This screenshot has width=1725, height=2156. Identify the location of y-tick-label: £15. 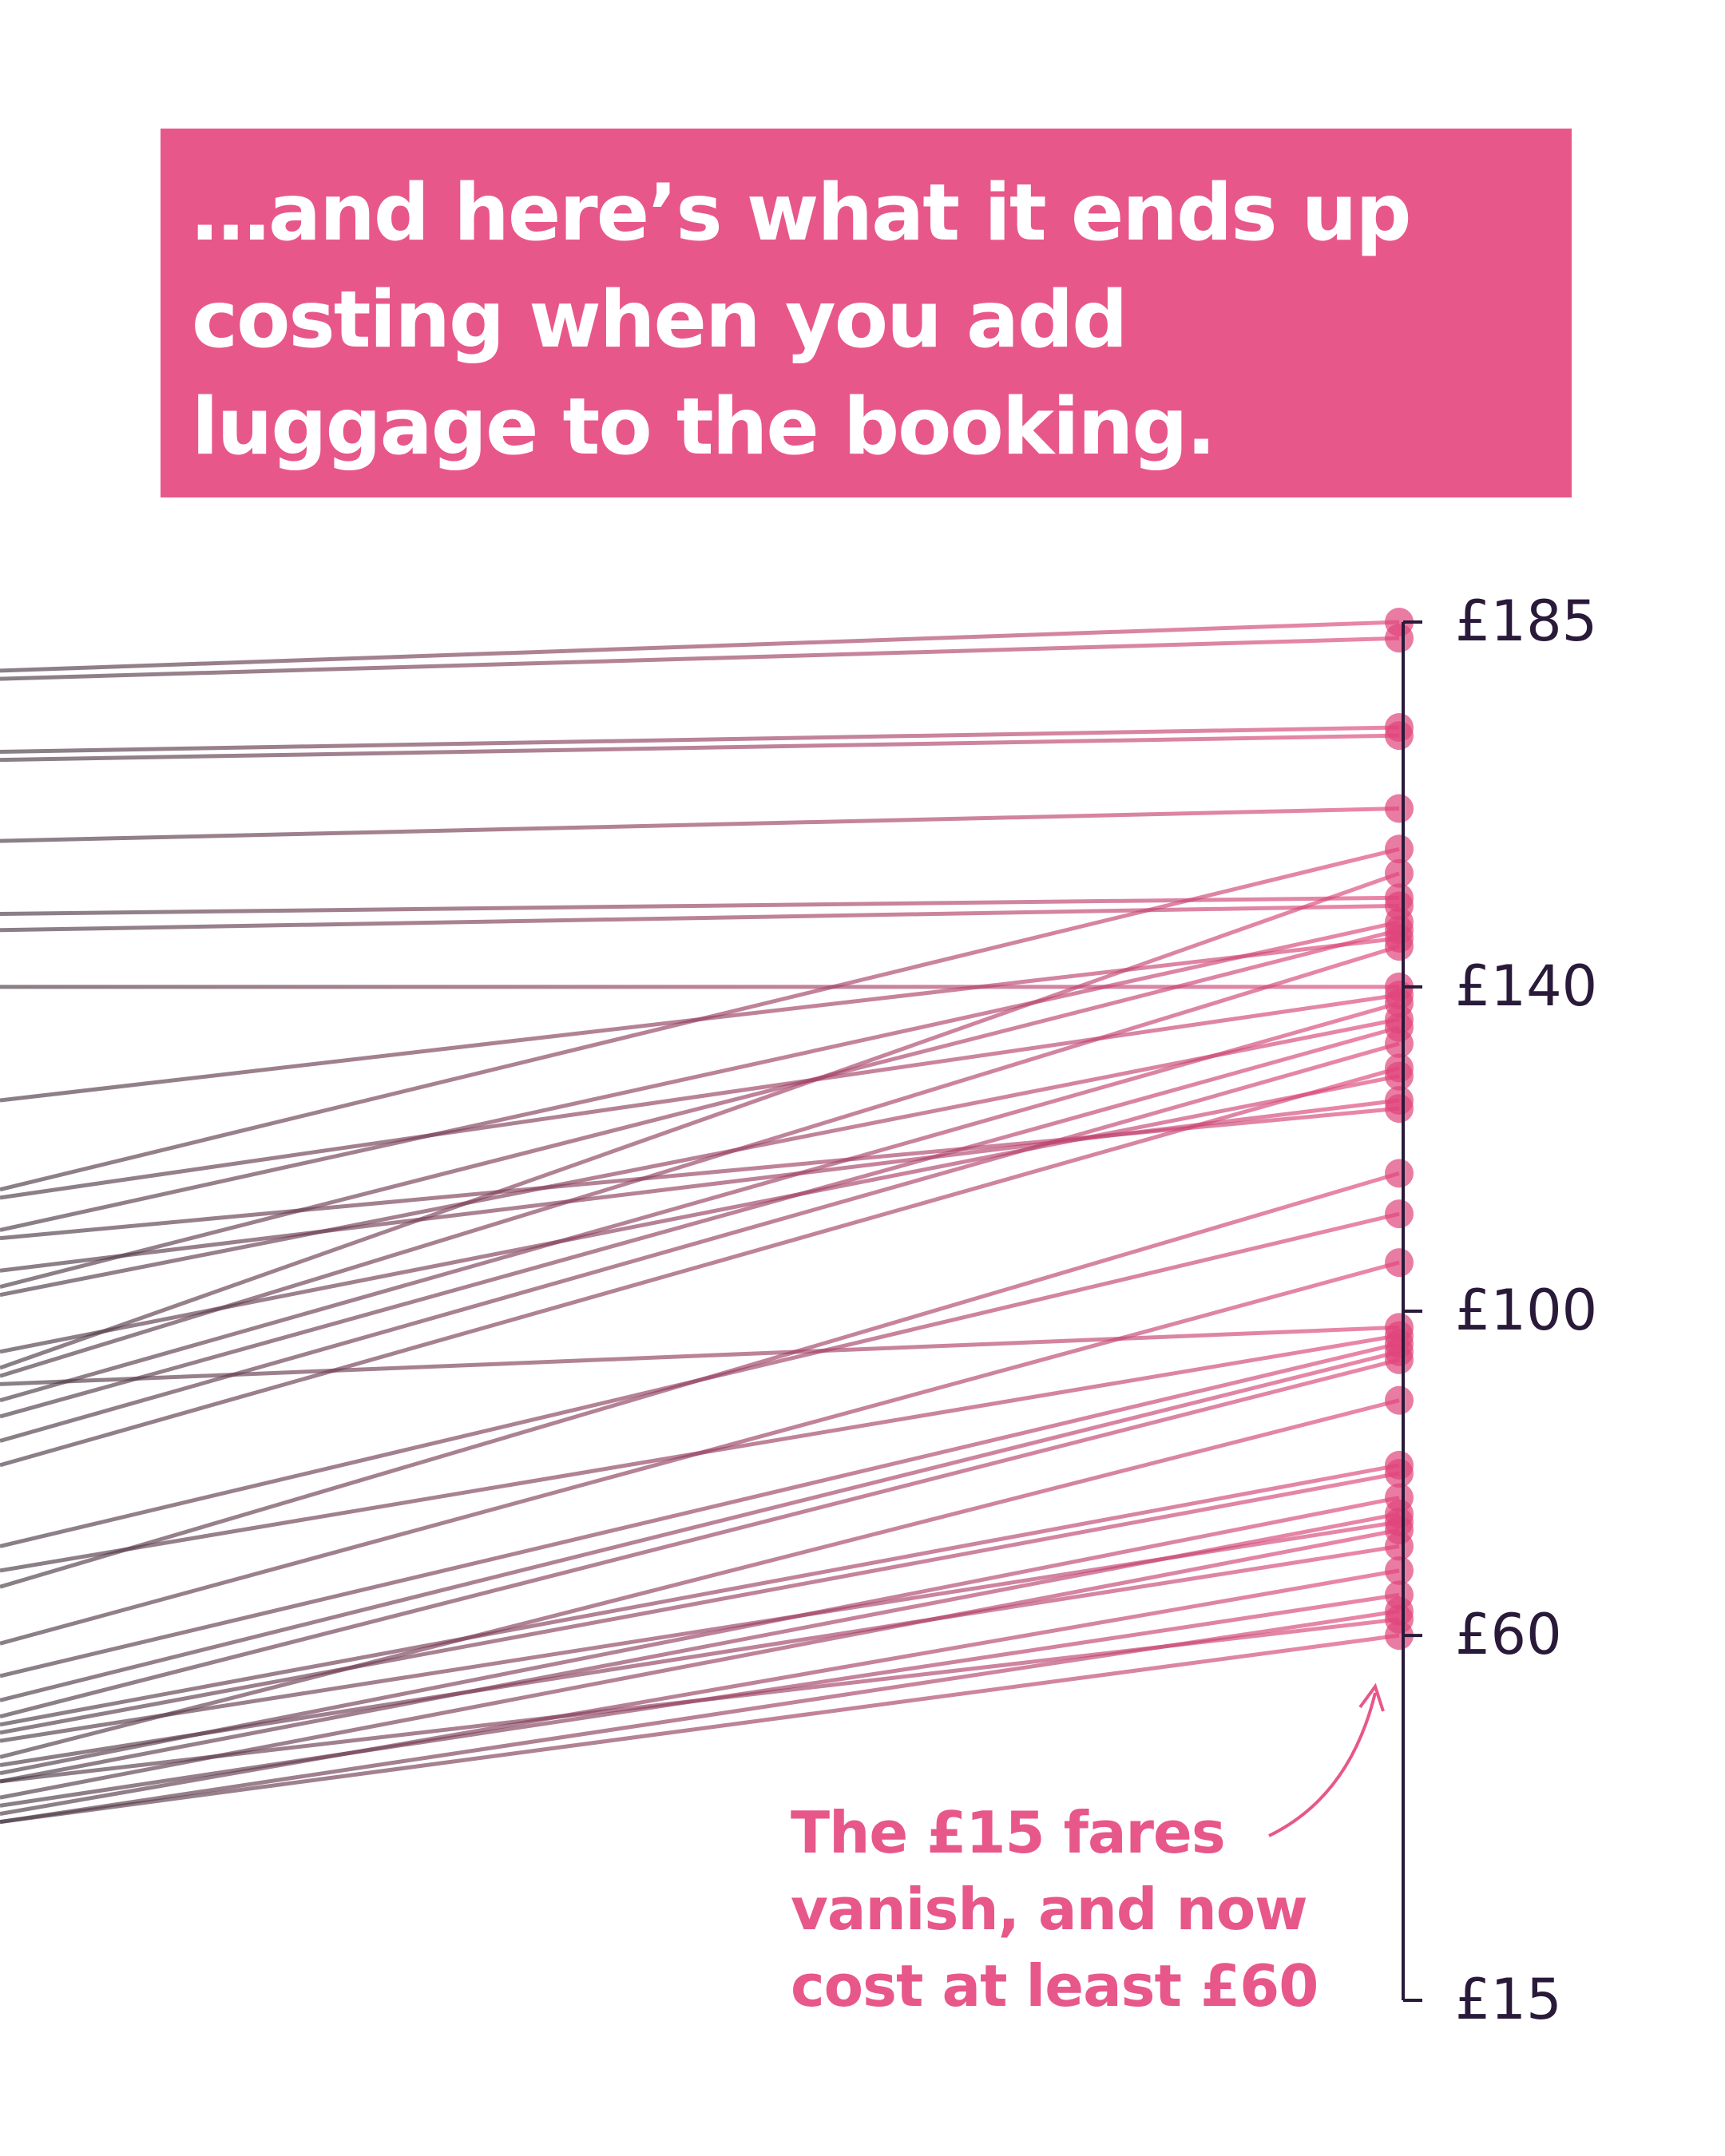
(1509, 1999).